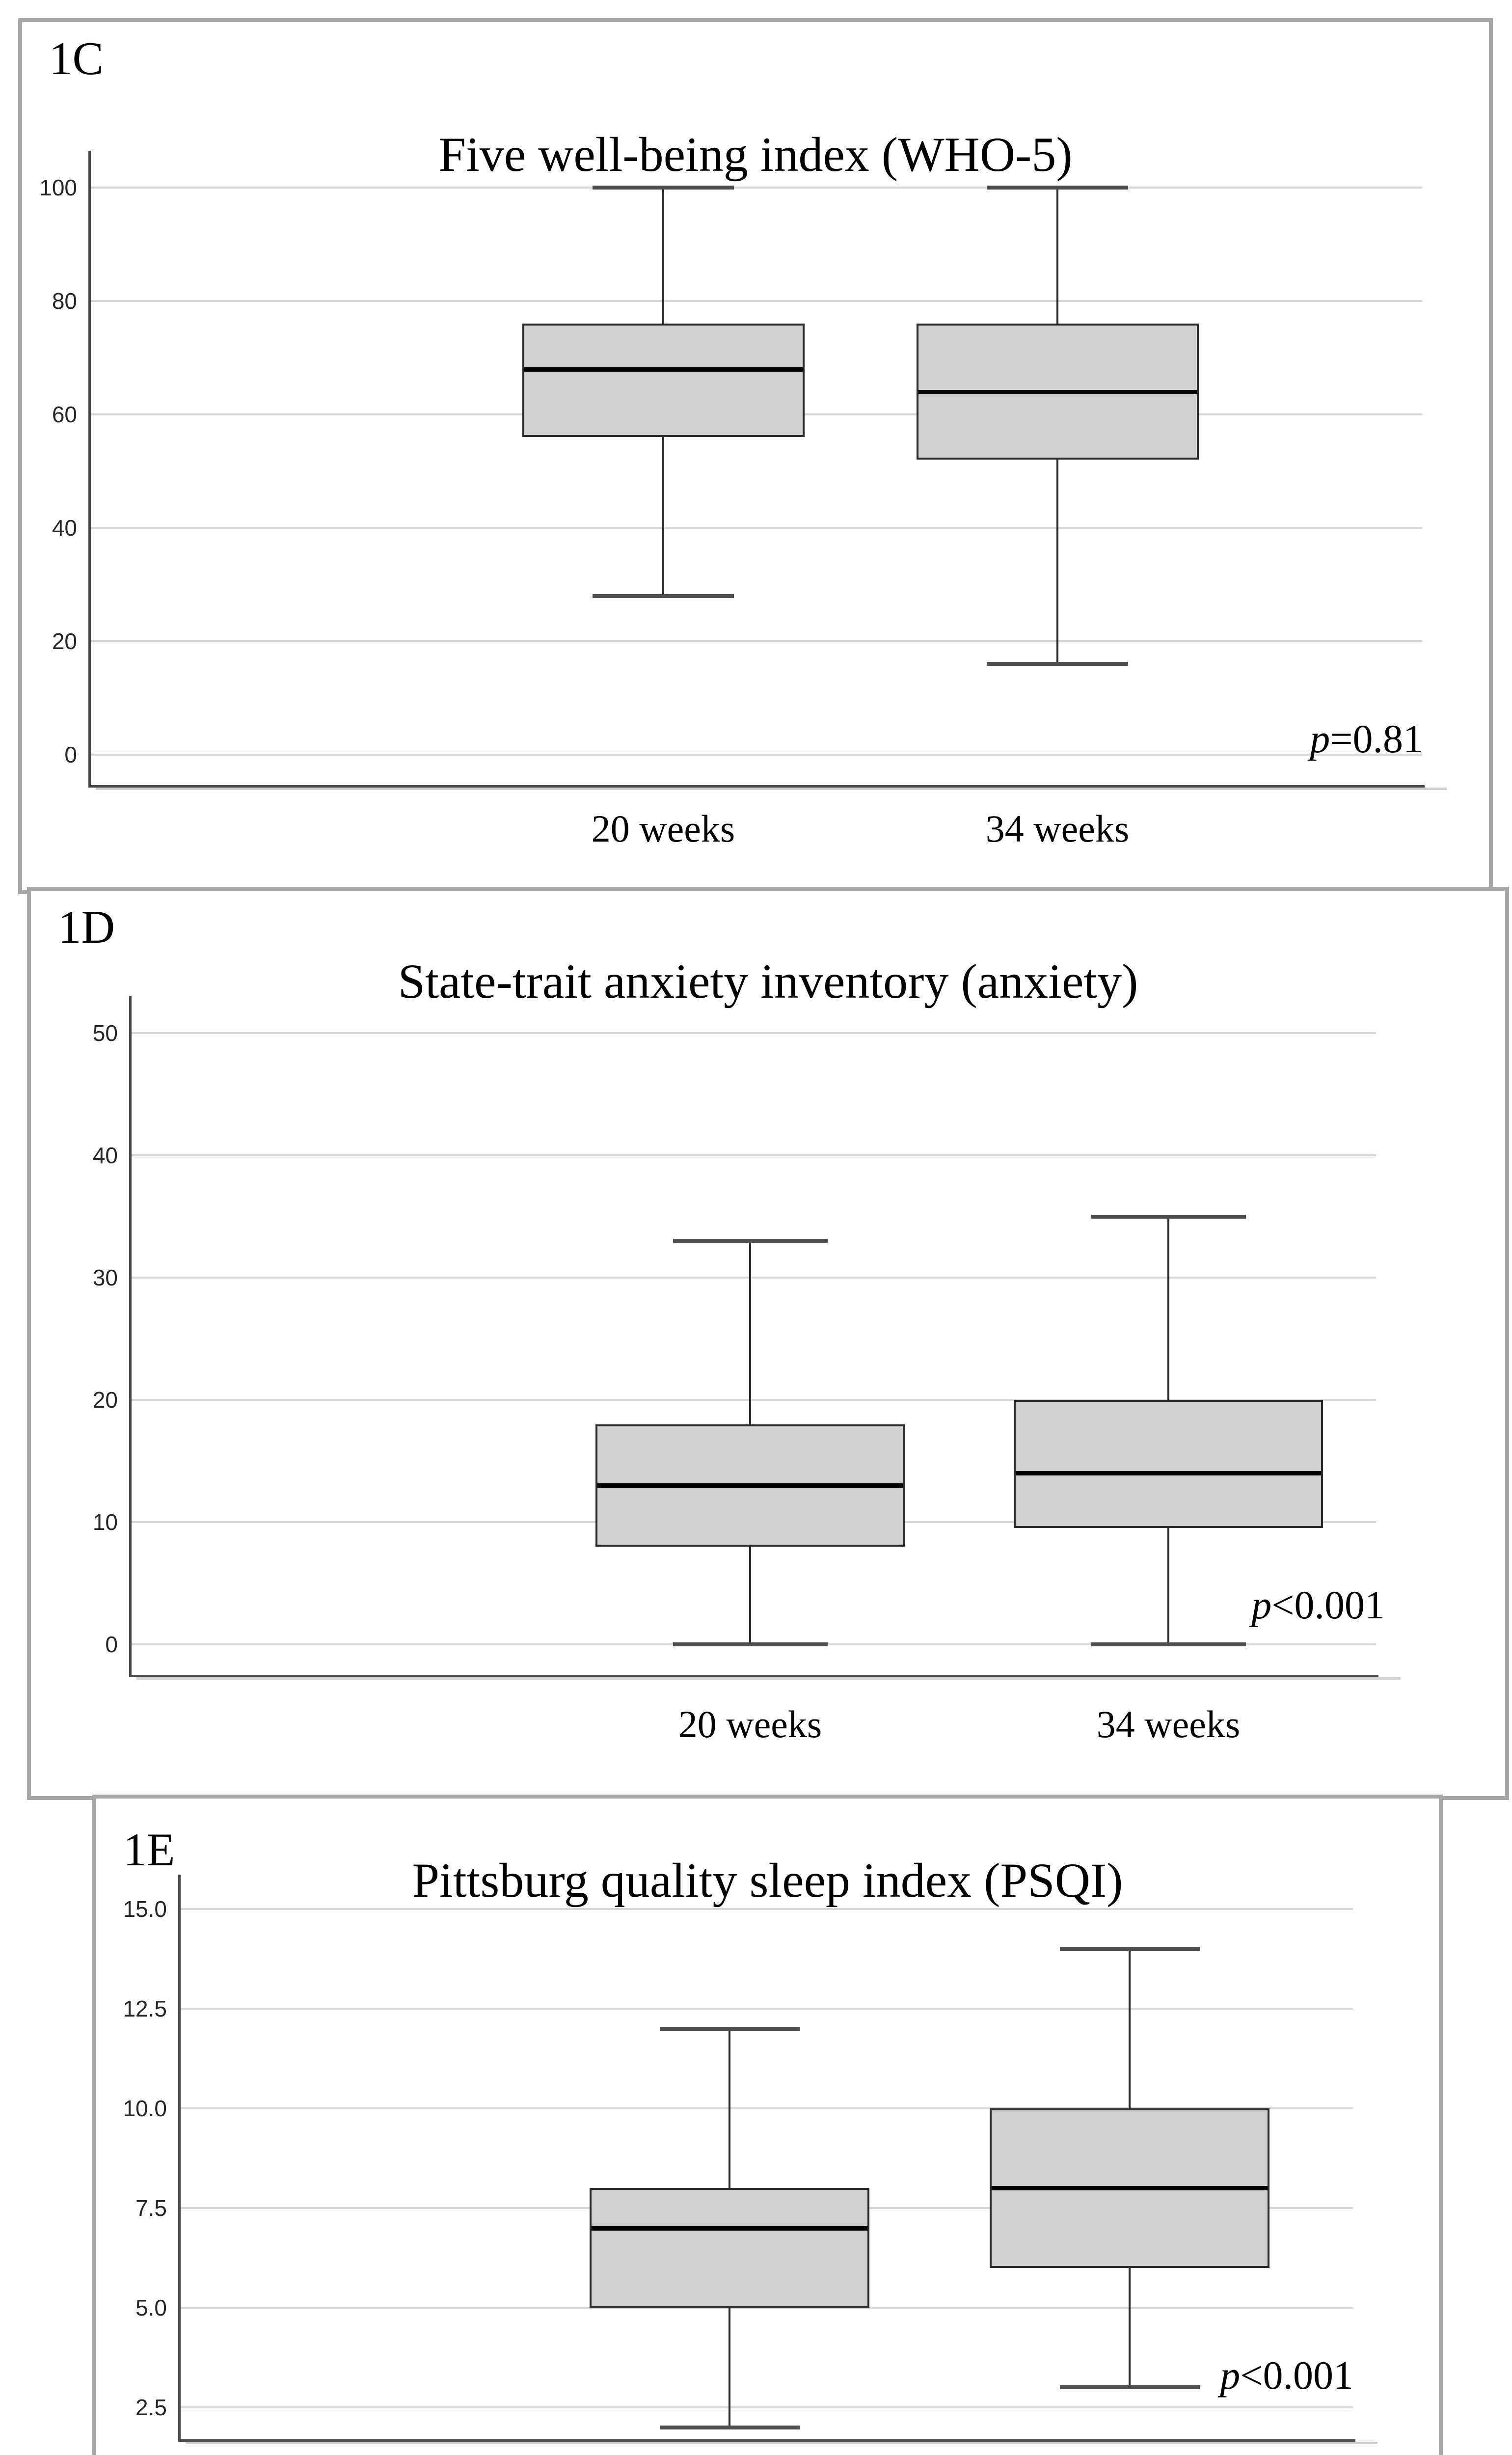 This screenshot has height=2455, width=1512. What do you see at coordinates (149, 1850) in the screenshot?
I see `panel-label-1e: 1E` at bounding box center [149, 1850].